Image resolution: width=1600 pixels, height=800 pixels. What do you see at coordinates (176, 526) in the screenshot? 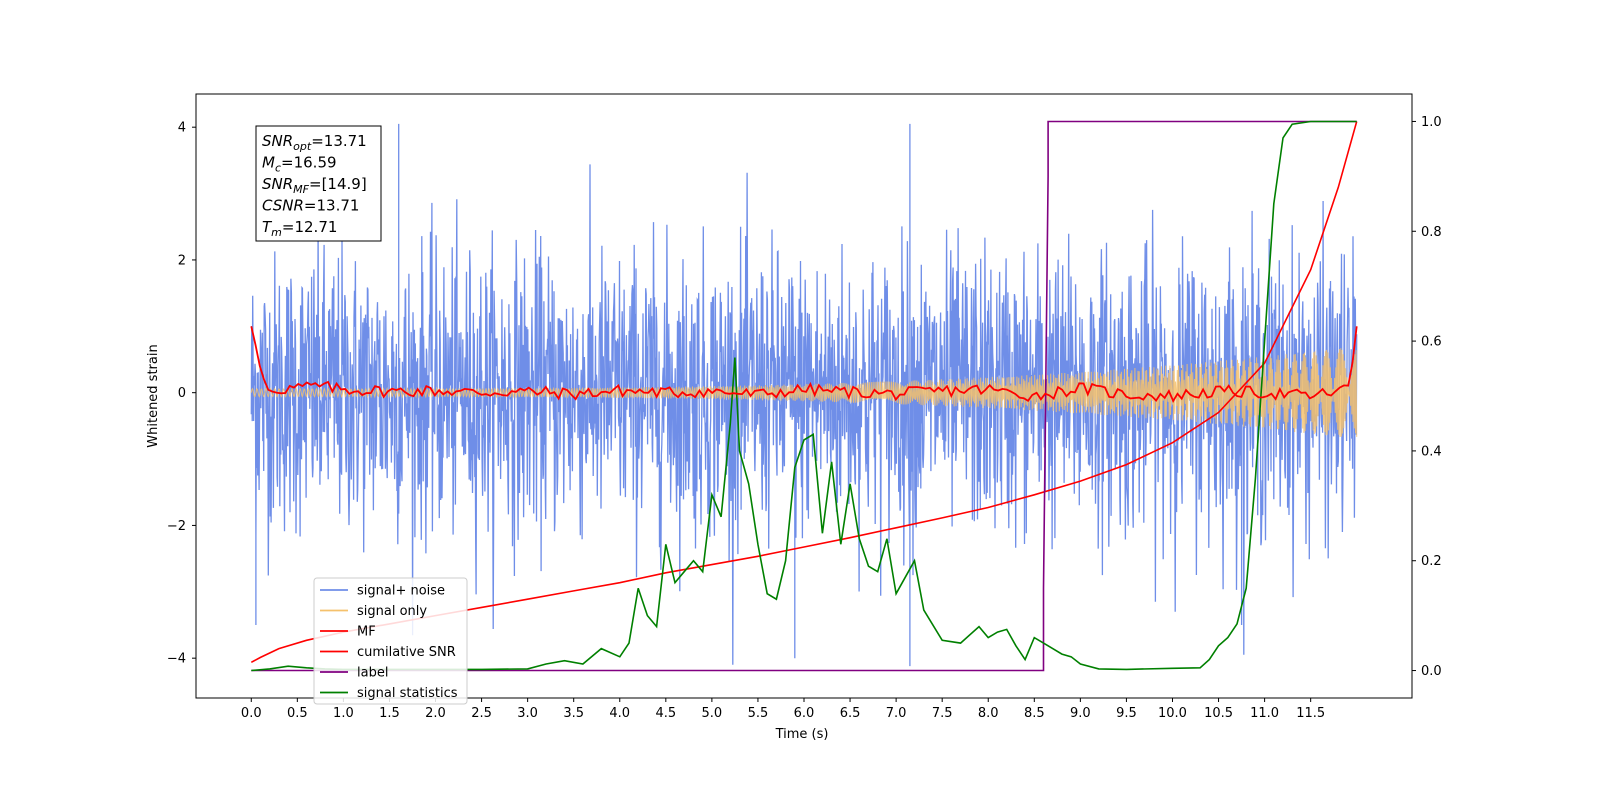
I see `y-tick-label: −2` at bounding box center [176, 526].